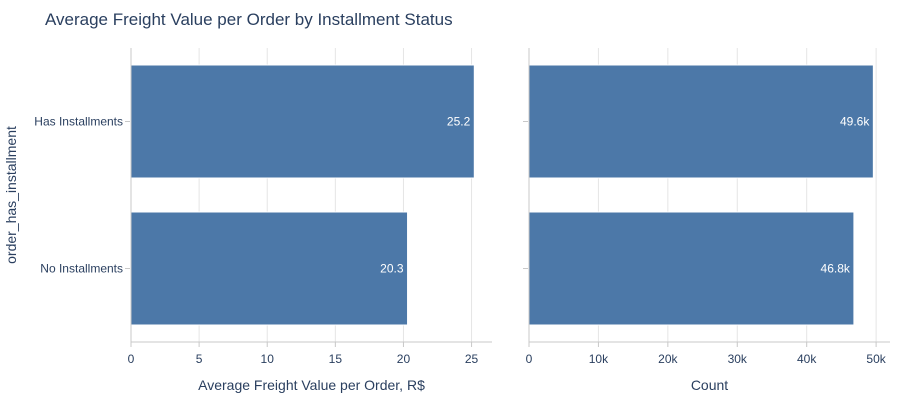 The image size is (900, 405). What do you see at coordinates (459, 122) in the screenshot?
I see `bar-value-label: 25.2` at bounding box center [459, 122].